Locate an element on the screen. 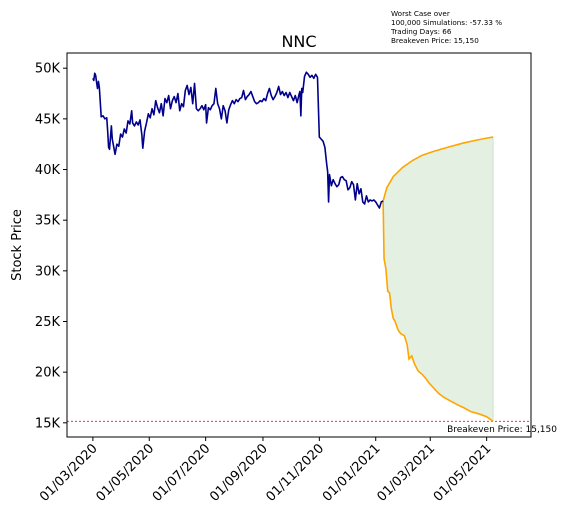 This screenshot has height=524, width=567. x-tick-label: 01/05/2021 is located at coordinates (463, 473).